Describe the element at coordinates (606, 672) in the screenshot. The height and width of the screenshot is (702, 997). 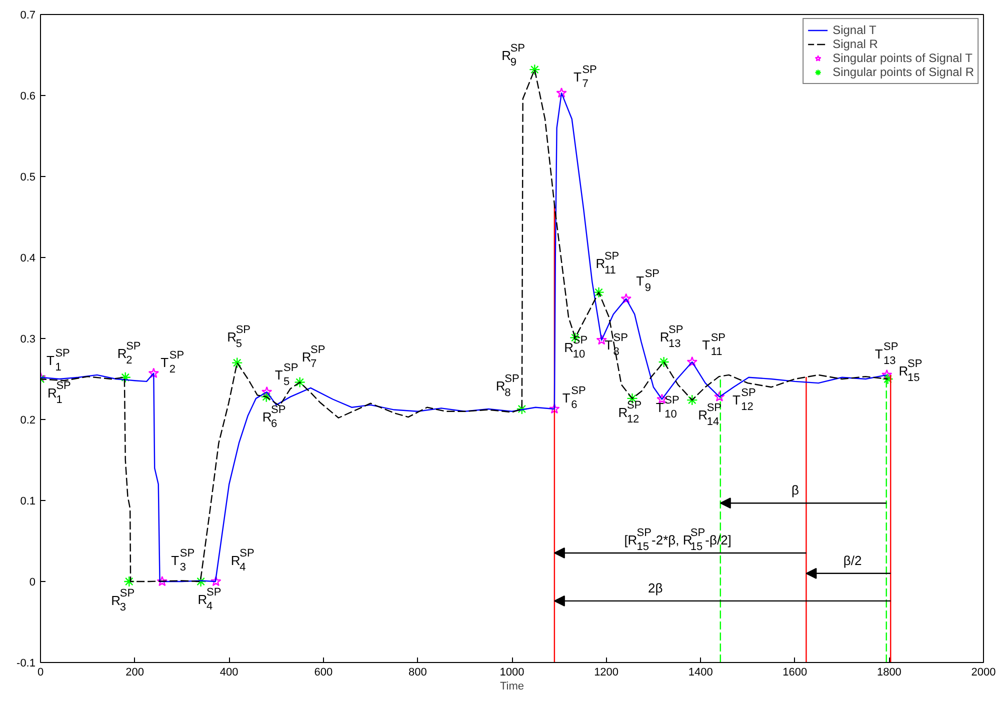
I see `x-tick-label: 1200` at that location.